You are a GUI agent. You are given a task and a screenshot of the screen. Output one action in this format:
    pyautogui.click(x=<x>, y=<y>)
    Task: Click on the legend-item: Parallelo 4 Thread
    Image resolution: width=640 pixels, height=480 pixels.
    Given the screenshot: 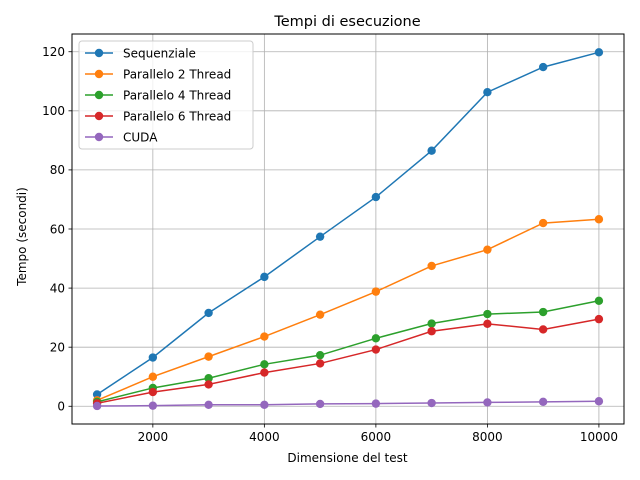 What is the action you would take?
    pyautogui.click(x=158, y=95)
    